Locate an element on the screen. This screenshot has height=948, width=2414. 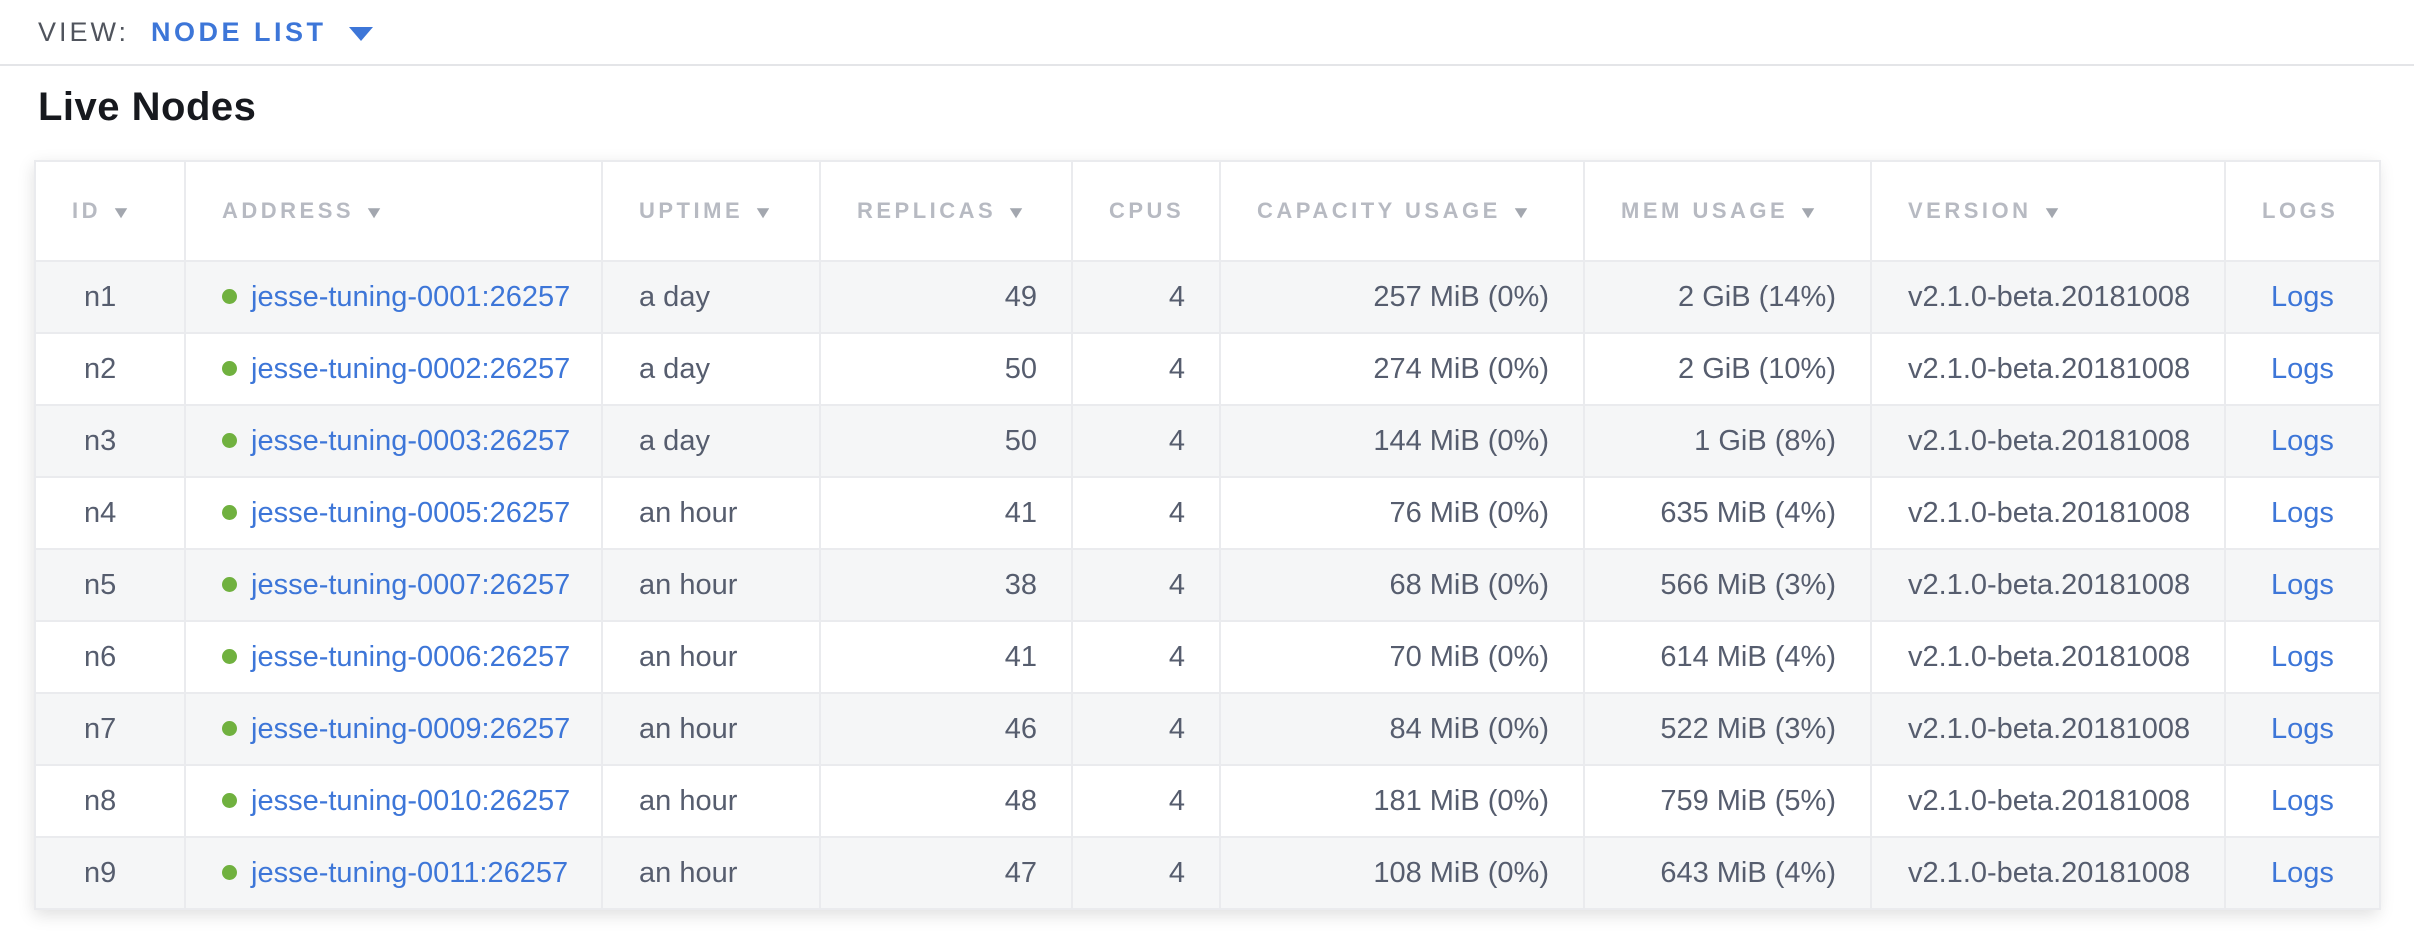
view-selected-value: NODE LIST is located at coordinates (239, 31).